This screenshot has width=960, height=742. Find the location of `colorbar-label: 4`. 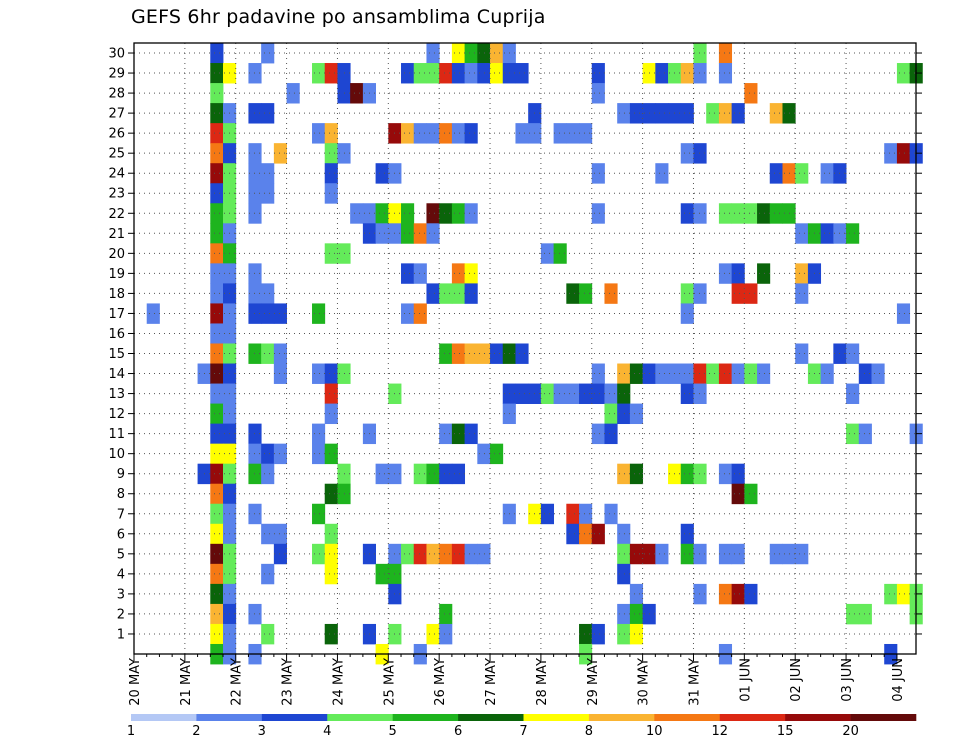

colorbar-label: 4 is located at coordinates (327, 731).